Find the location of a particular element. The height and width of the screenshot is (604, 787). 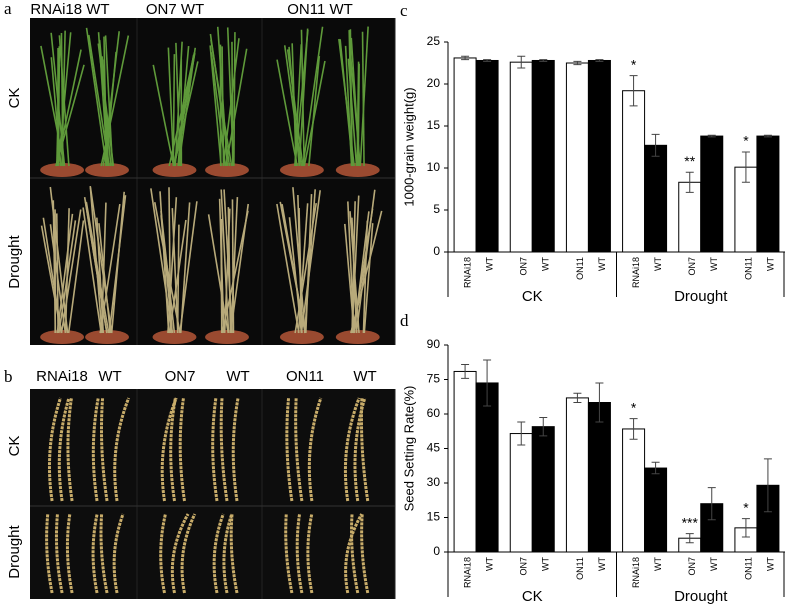

y-tick-label: 5 is located at coordinates (436, 209).